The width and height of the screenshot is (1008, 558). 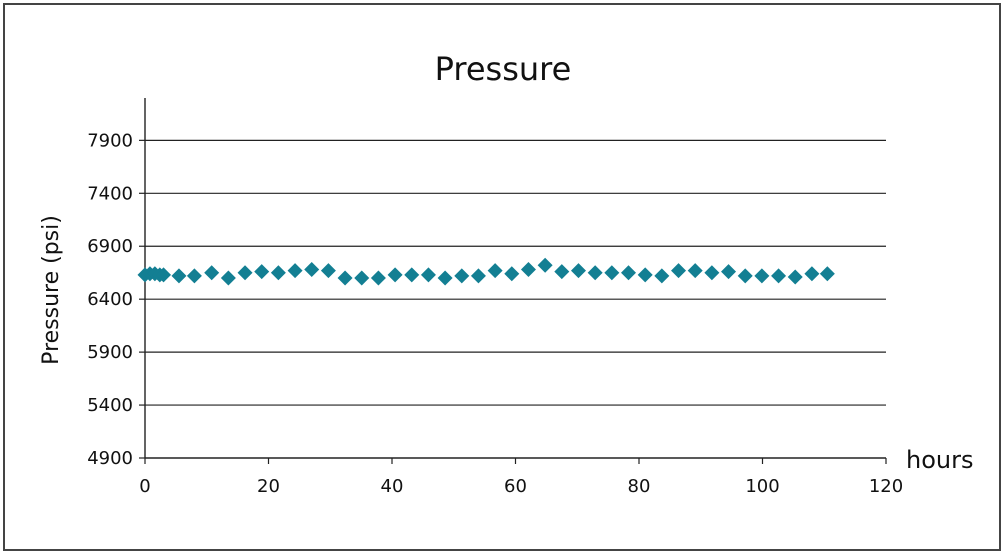 I want to click on x-tick-label: 0, so click(x=144, y=486).